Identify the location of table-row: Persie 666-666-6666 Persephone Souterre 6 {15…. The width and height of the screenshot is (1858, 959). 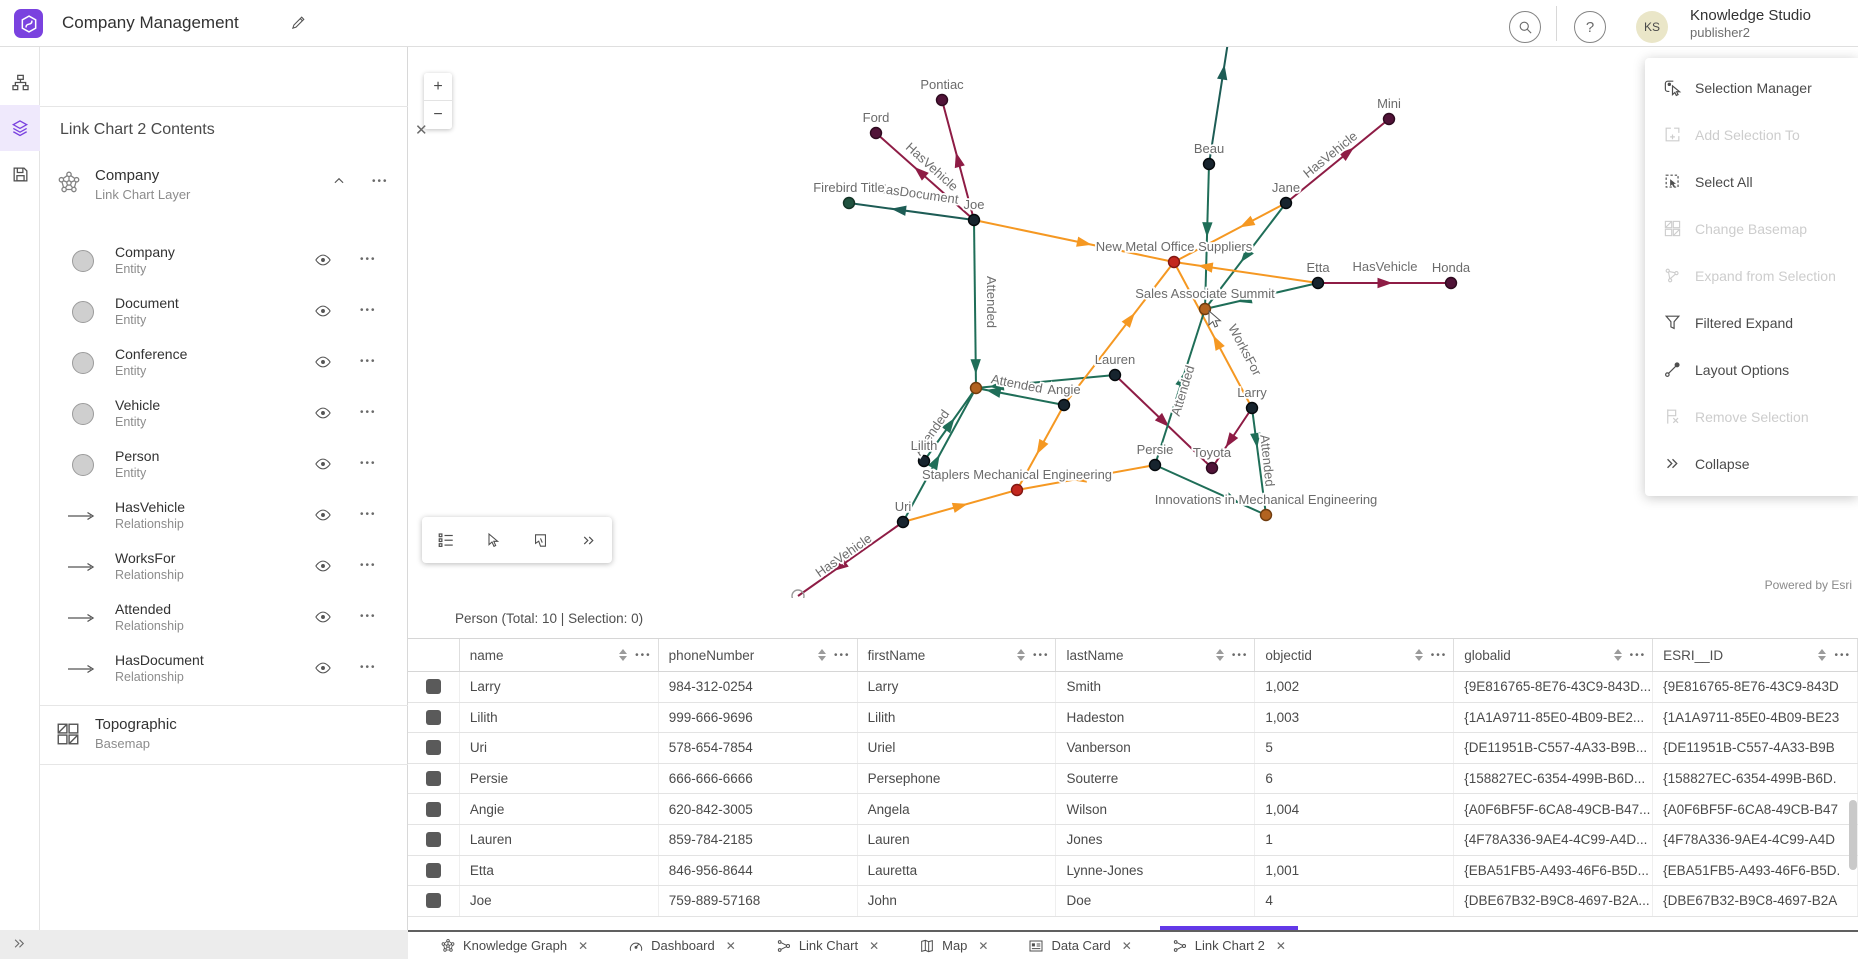
(1133, 779).